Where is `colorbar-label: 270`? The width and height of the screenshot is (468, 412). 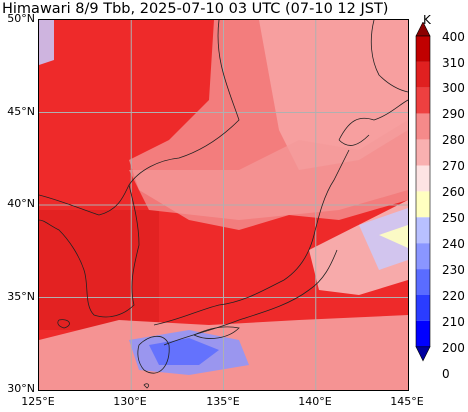 colorbar-label: 270 is located at coordinates (453, 166).